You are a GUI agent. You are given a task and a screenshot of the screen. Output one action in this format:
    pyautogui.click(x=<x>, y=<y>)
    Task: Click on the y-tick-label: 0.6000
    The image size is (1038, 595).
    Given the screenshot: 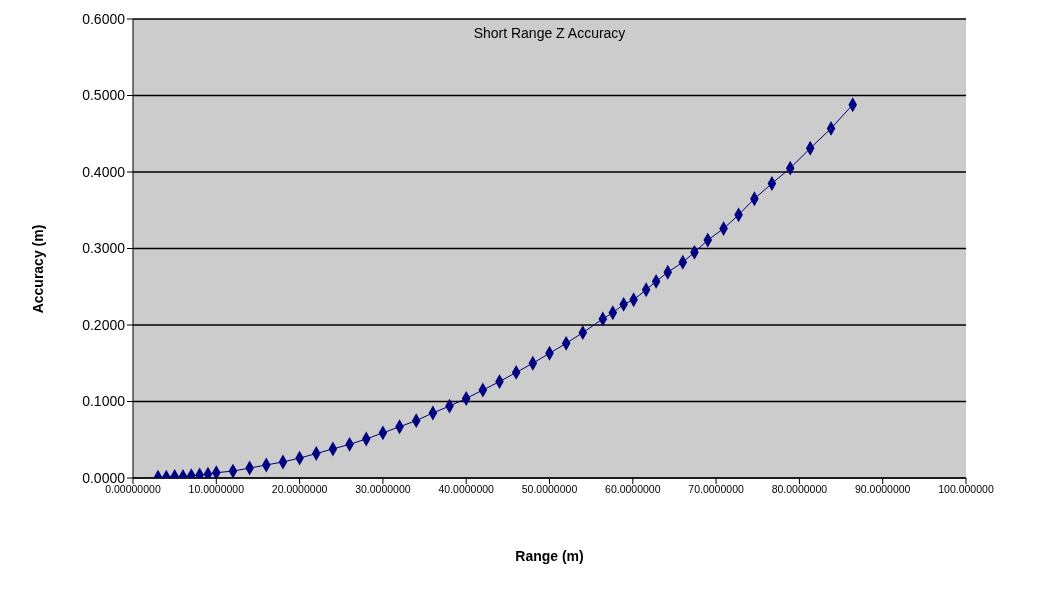 What is the action you would take?
    pyautogui.click(x=104, y=18)
    